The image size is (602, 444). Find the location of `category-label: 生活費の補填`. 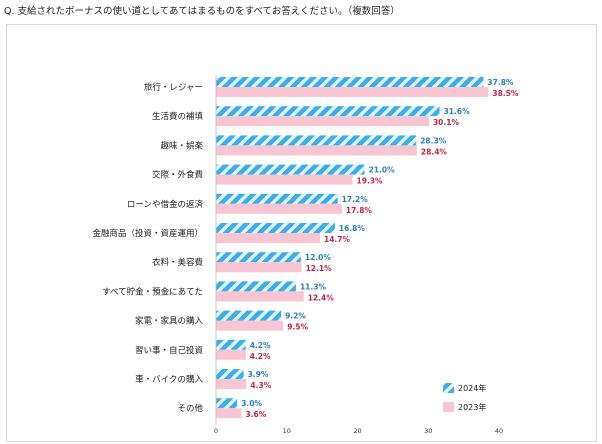

category-label: 生活費の補填 is located at coordinates (178, 116).